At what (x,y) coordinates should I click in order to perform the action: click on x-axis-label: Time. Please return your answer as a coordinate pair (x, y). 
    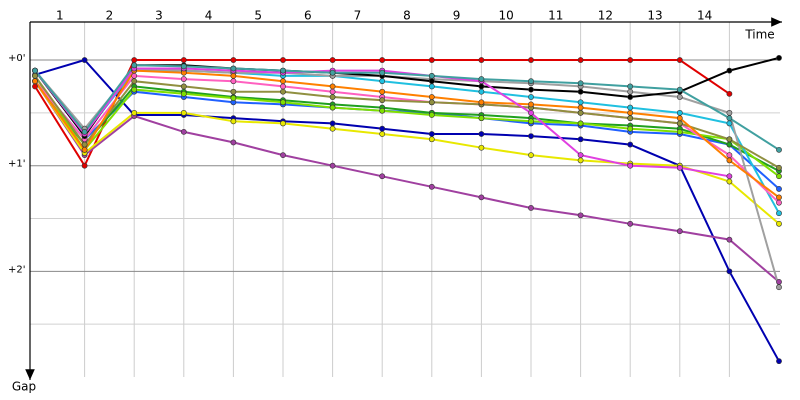
    Looking at the image, I should click on (759, 35).